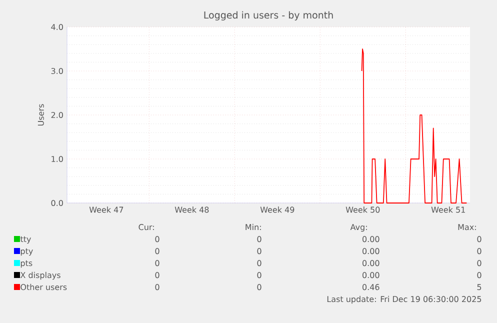  What do you see at coordinates (404, 300) in the screenshot?
I see `text: Last update: Fri Dec 19 06:30:00 2025` at bounding box center [404, 300].